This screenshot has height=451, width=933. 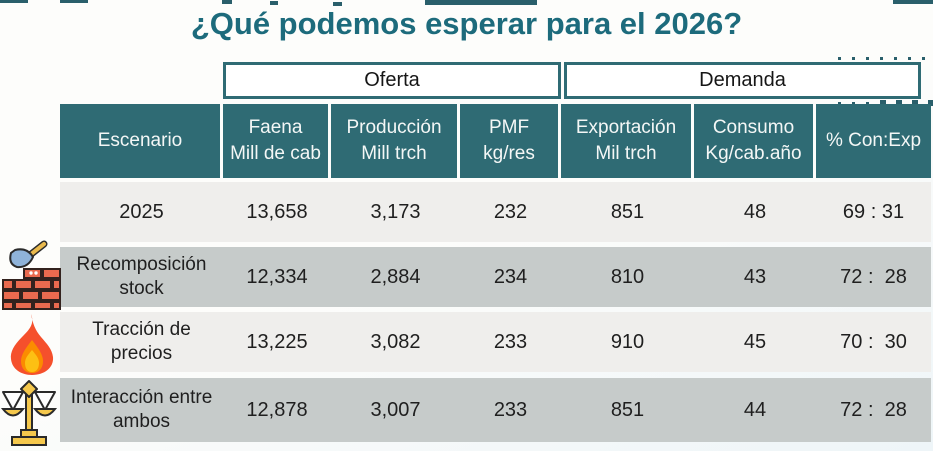 What do you see at coordinates (141, 276) in the screenshot?
I see `row-label: Recomposición stock` at bounding box center [141, 276].